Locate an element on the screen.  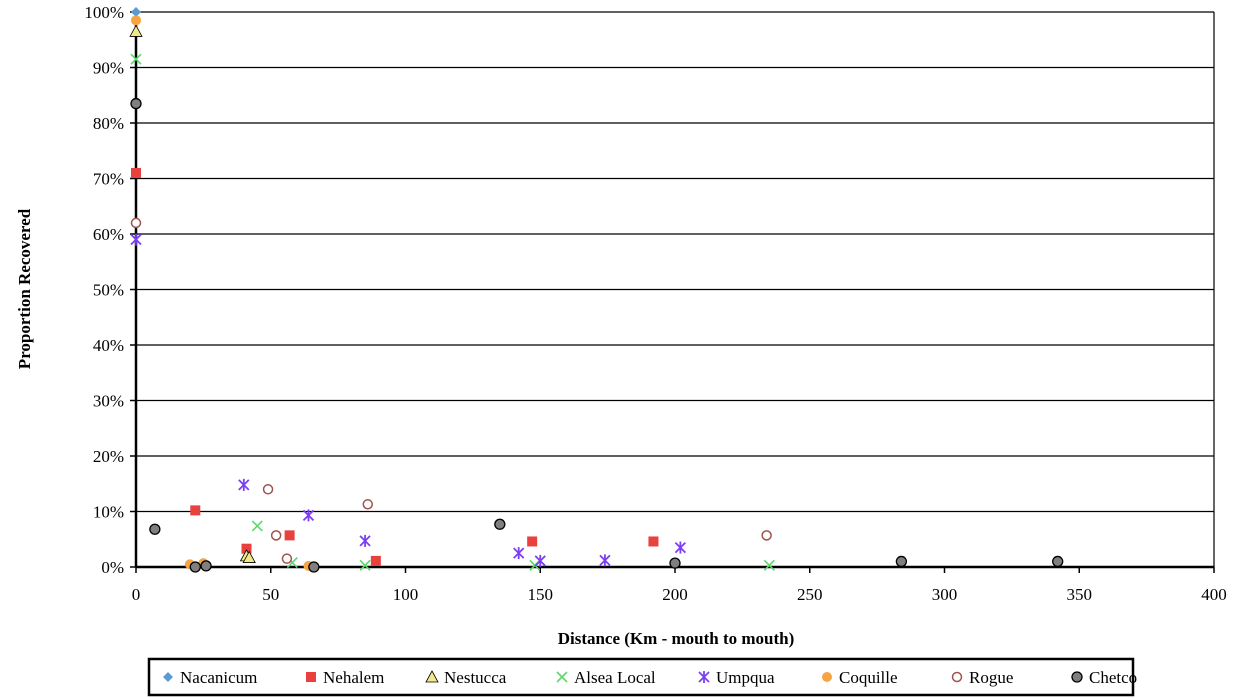
legend-label: Nehalem is located at coordinates (353, 677).